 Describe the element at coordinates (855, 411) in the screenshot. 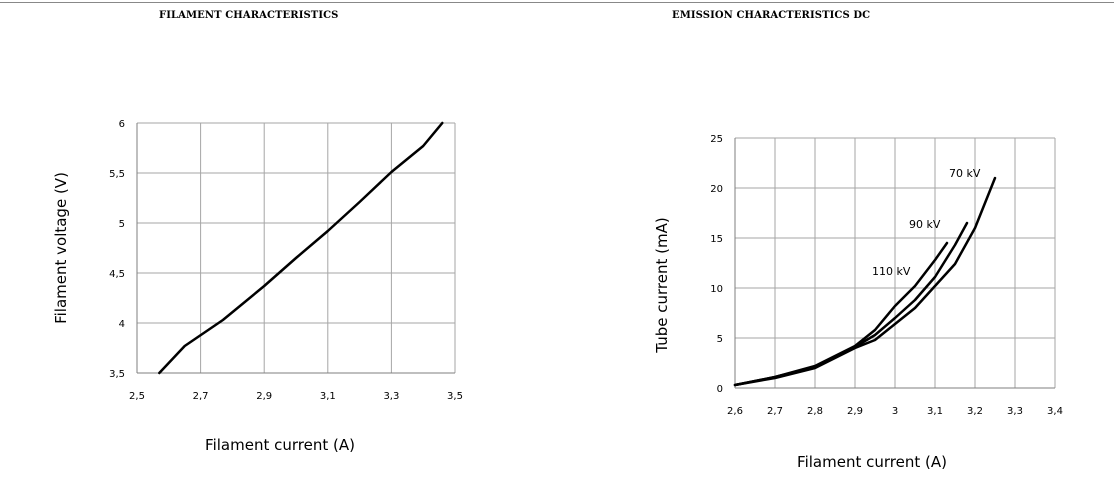

I see `emission-x-tick-label: 2,9` at that location.